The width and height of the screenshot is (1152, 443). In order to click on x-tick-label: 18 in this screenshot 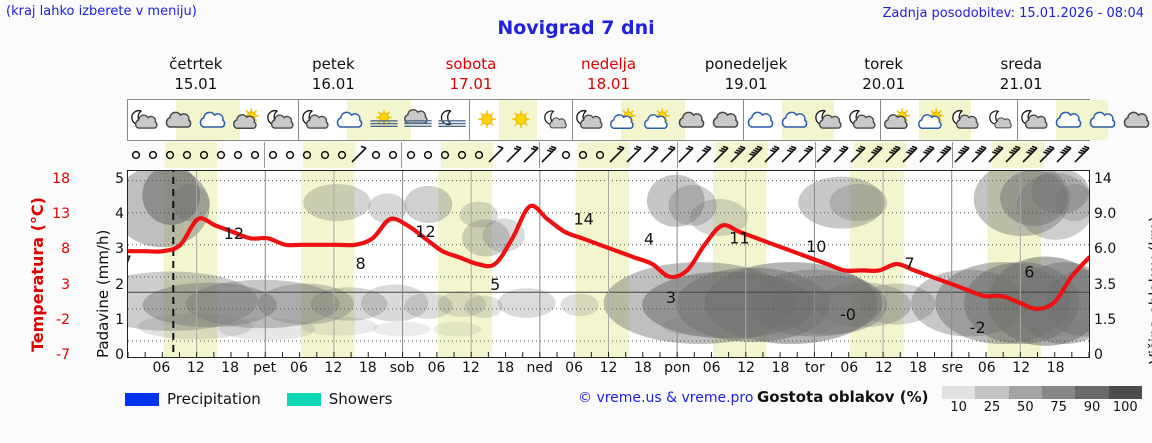, I will do `click(642, 368)`.